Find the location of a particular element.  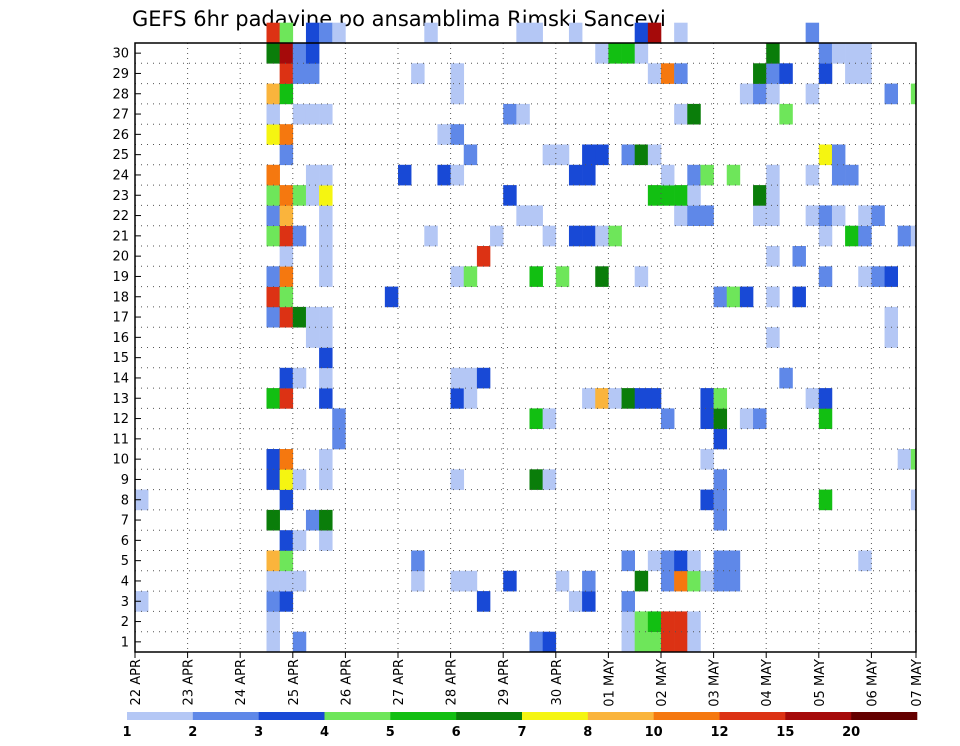

x-tick-label: 24 APR is located at coordinates (241, 682).